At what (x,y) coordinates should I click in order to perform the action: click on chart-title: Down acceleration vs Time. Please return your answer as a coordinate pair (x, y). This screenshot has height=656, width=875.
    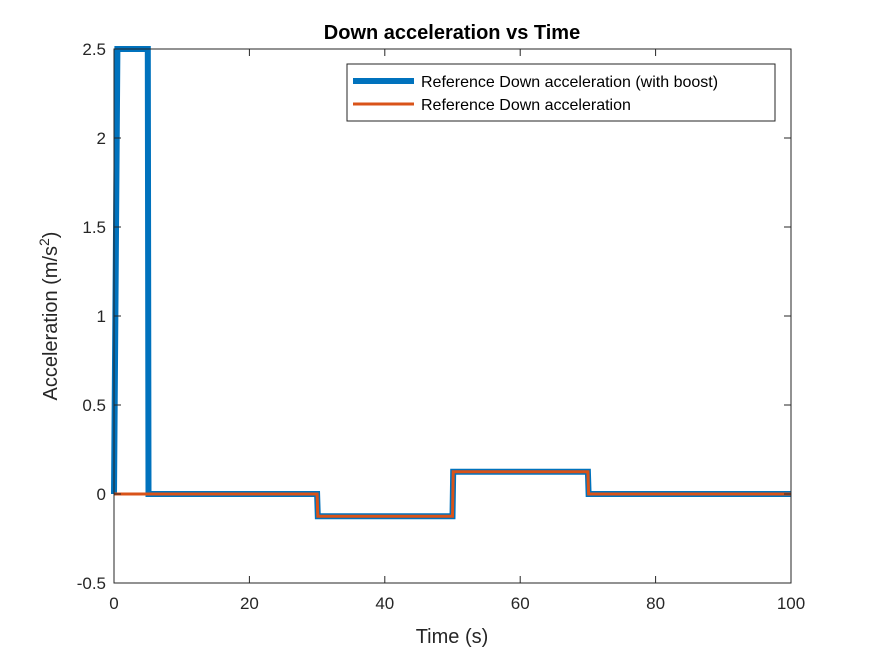
    Looking at the image, I should click on (452, 33).